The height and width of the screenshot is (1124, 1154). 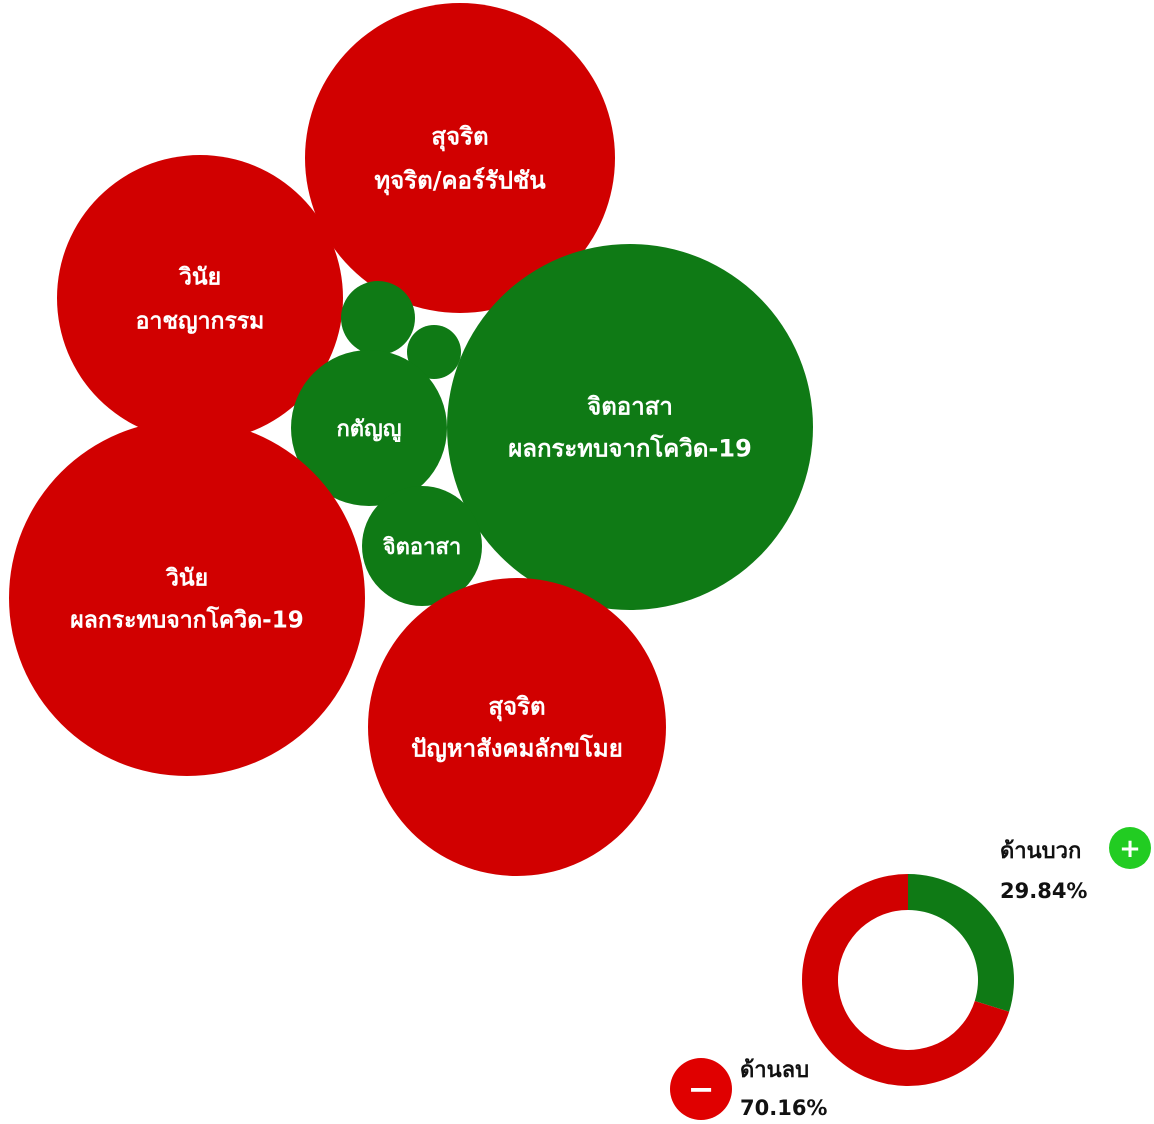 I want to click on bubble-negative: สุจริตทุจริต/คอร์รัปชัน, so click(x=460, y=158).